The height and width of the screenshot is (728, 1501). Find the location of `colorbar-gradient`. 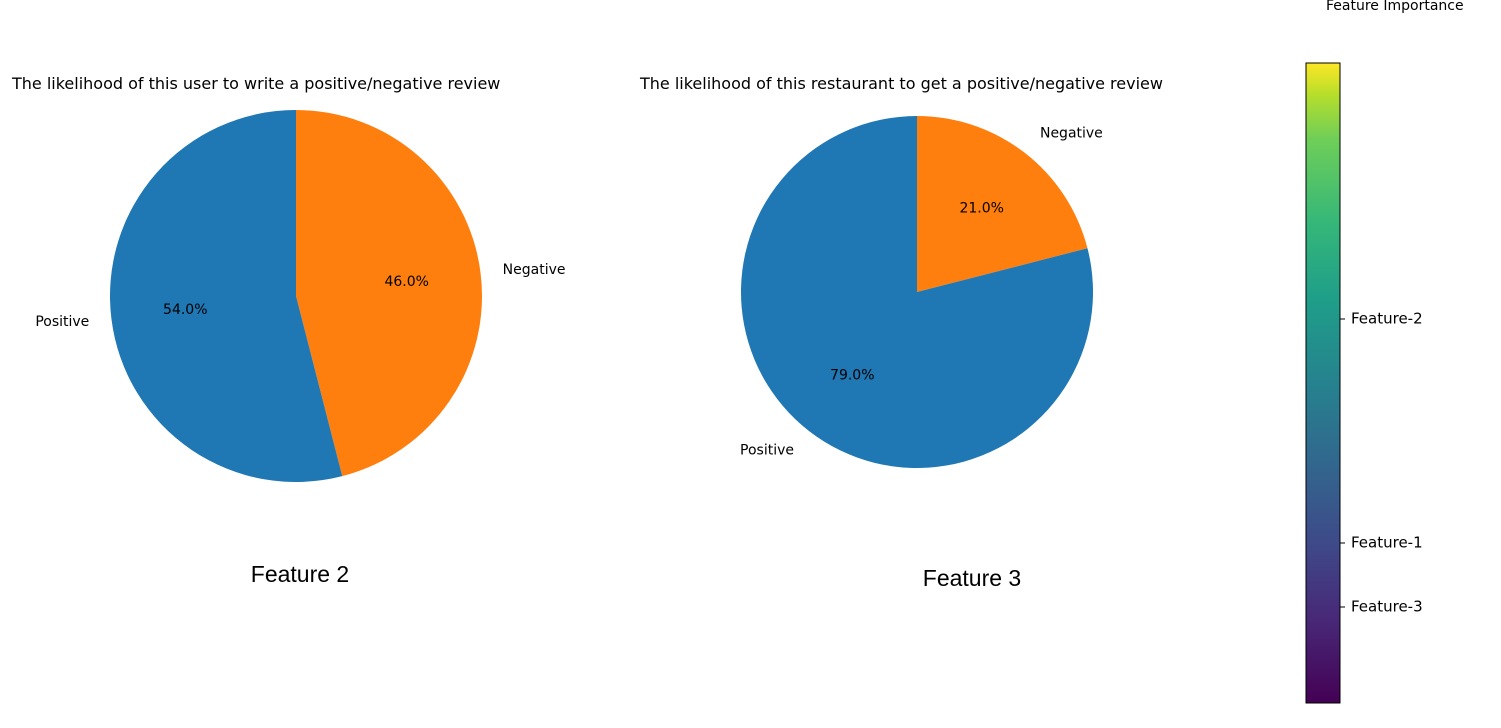

colorbar-gradient is located at coordinates (1323, 383).